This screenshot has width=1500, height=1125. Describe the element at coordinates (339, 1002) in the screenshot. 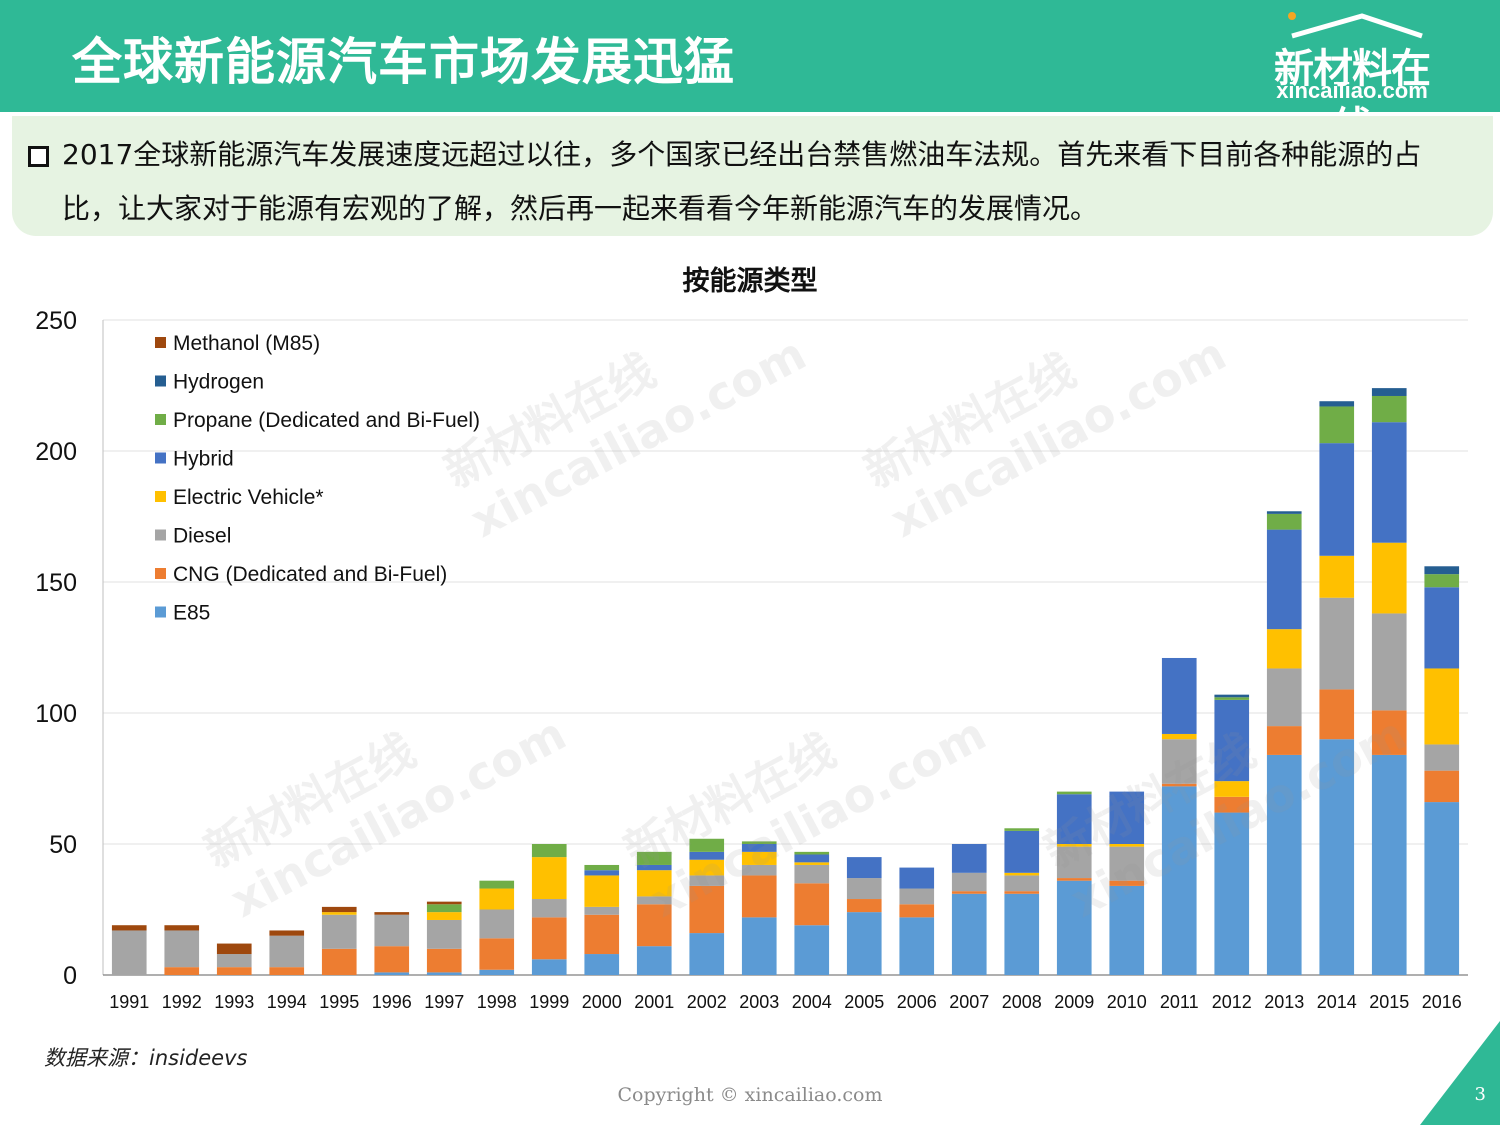

I see `x-tick-label: 1995` at that location.